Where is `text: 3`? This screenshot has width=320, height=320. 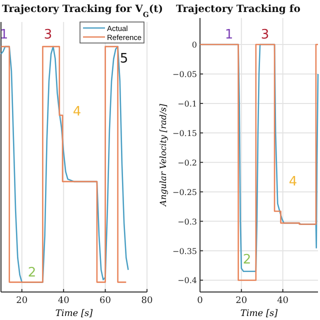 text: 3 is located at coordinates (48, 35).